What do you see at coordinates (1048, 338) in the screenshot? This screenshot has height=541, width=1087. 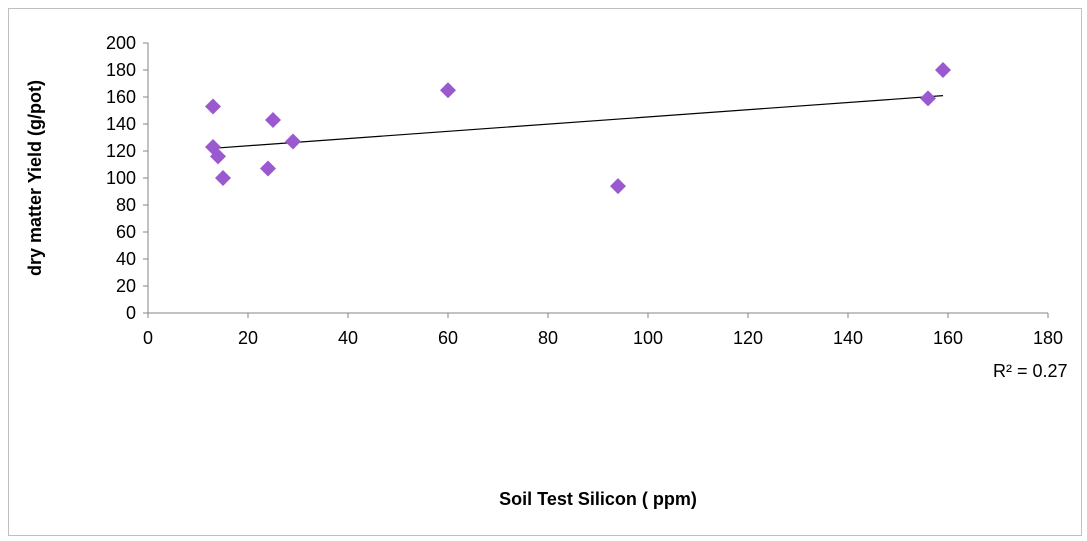 I see `x-tick-label: 180` at bounding box center [1048, 338].